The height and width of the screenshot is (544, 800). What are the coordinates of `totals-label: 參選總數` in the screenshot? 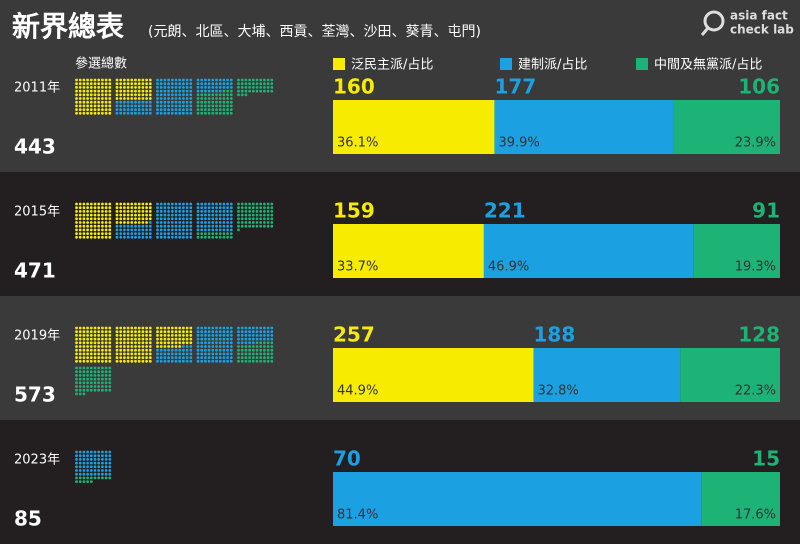 It's located at (101, 64).